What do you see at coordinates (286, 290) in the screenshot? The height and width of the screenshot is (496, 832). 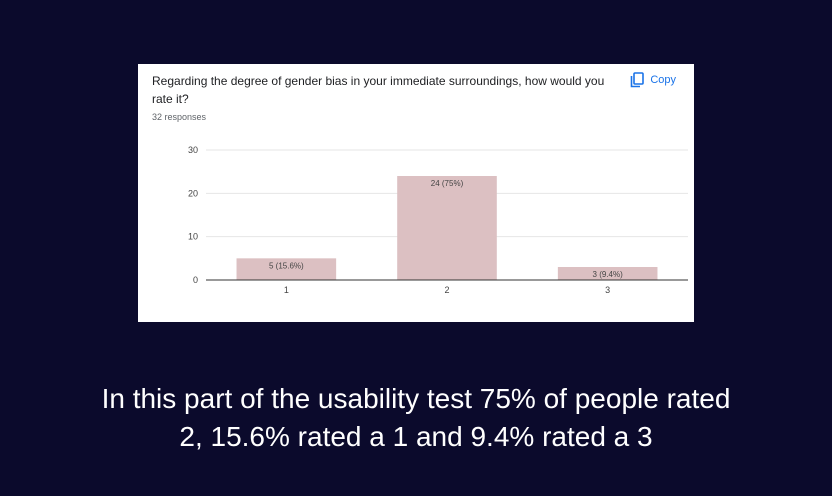 I see `x-tick-label: 1` at bounding box center [286, 290].